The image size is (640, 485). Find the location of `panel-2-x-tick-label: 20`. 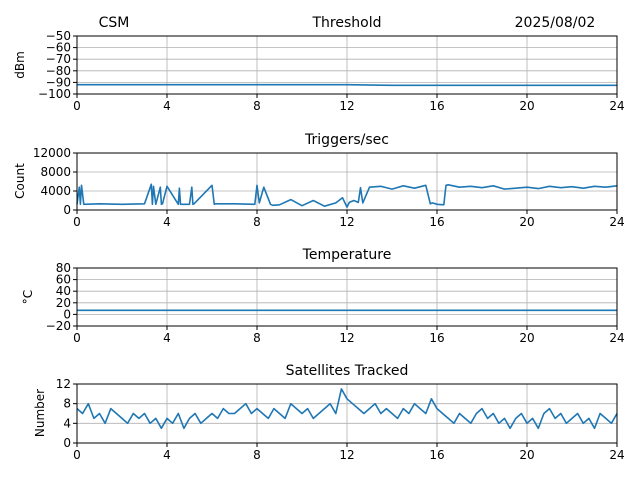

panel-2-x-tick-label: 20 is located at coordinates (526, 222).